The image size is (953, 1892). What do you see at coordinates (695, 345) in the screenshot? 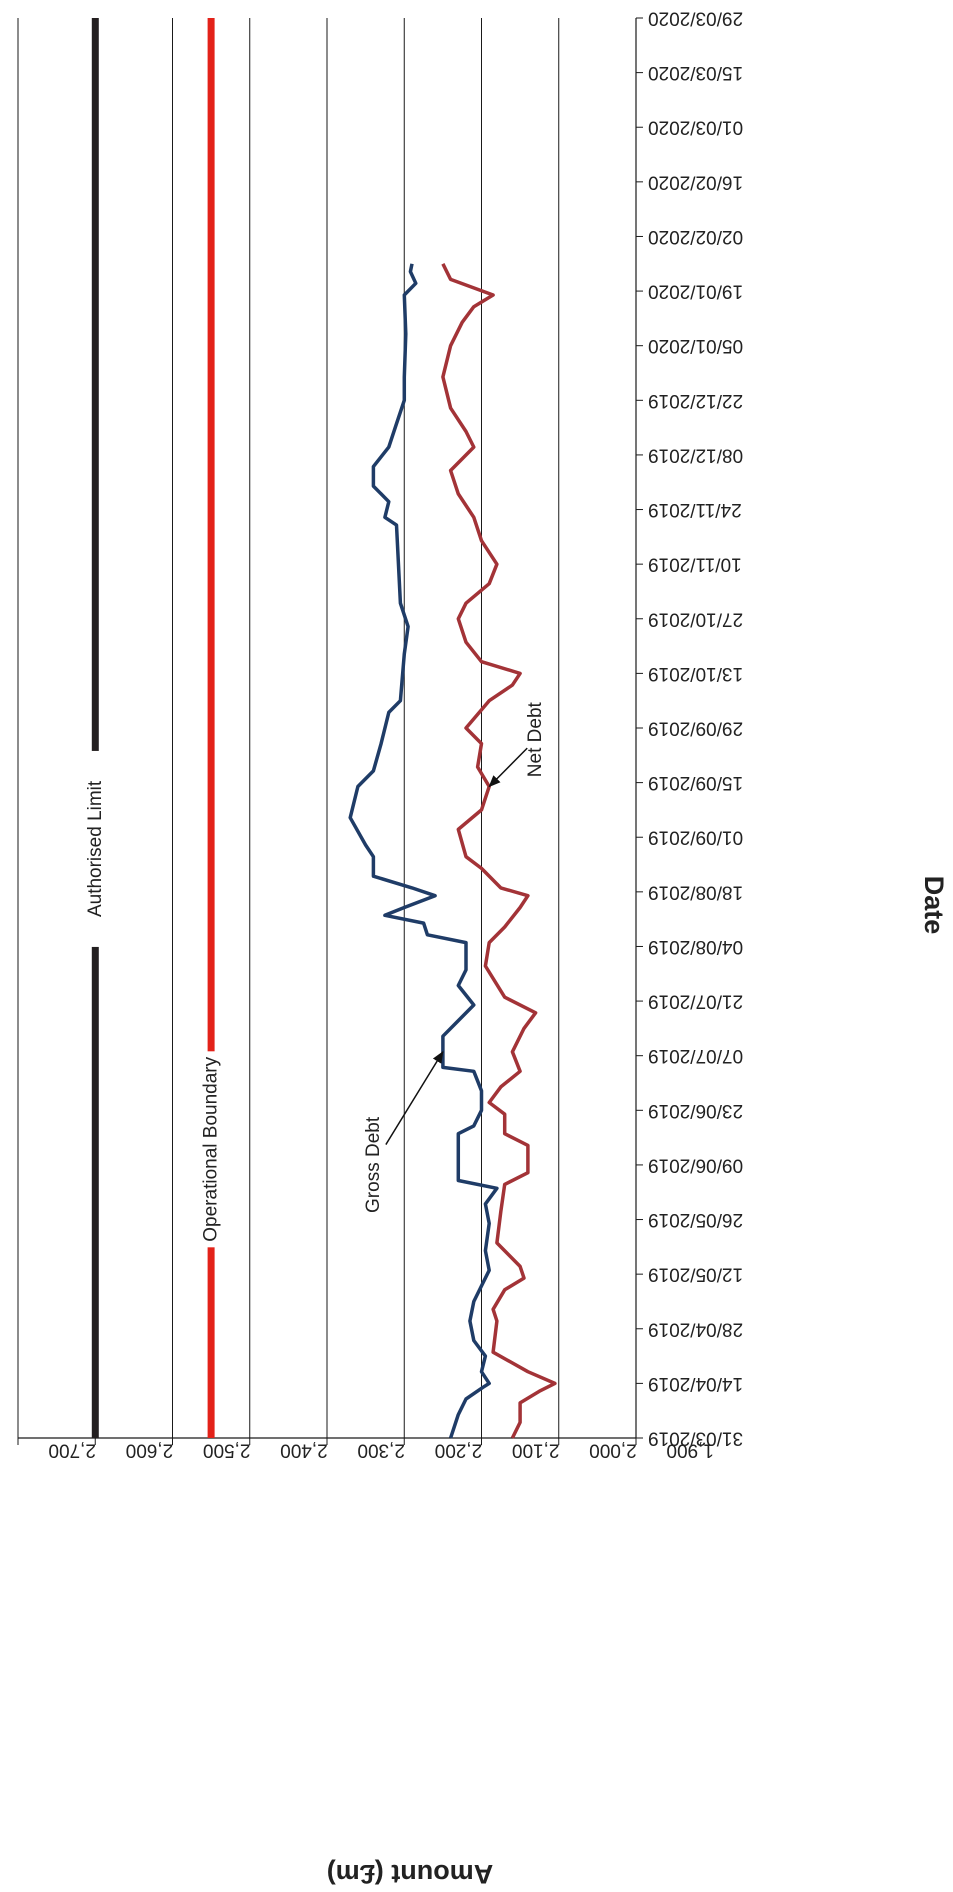
I see `date-tick-label: 05/01/2020` at bounding box center [695, 345].